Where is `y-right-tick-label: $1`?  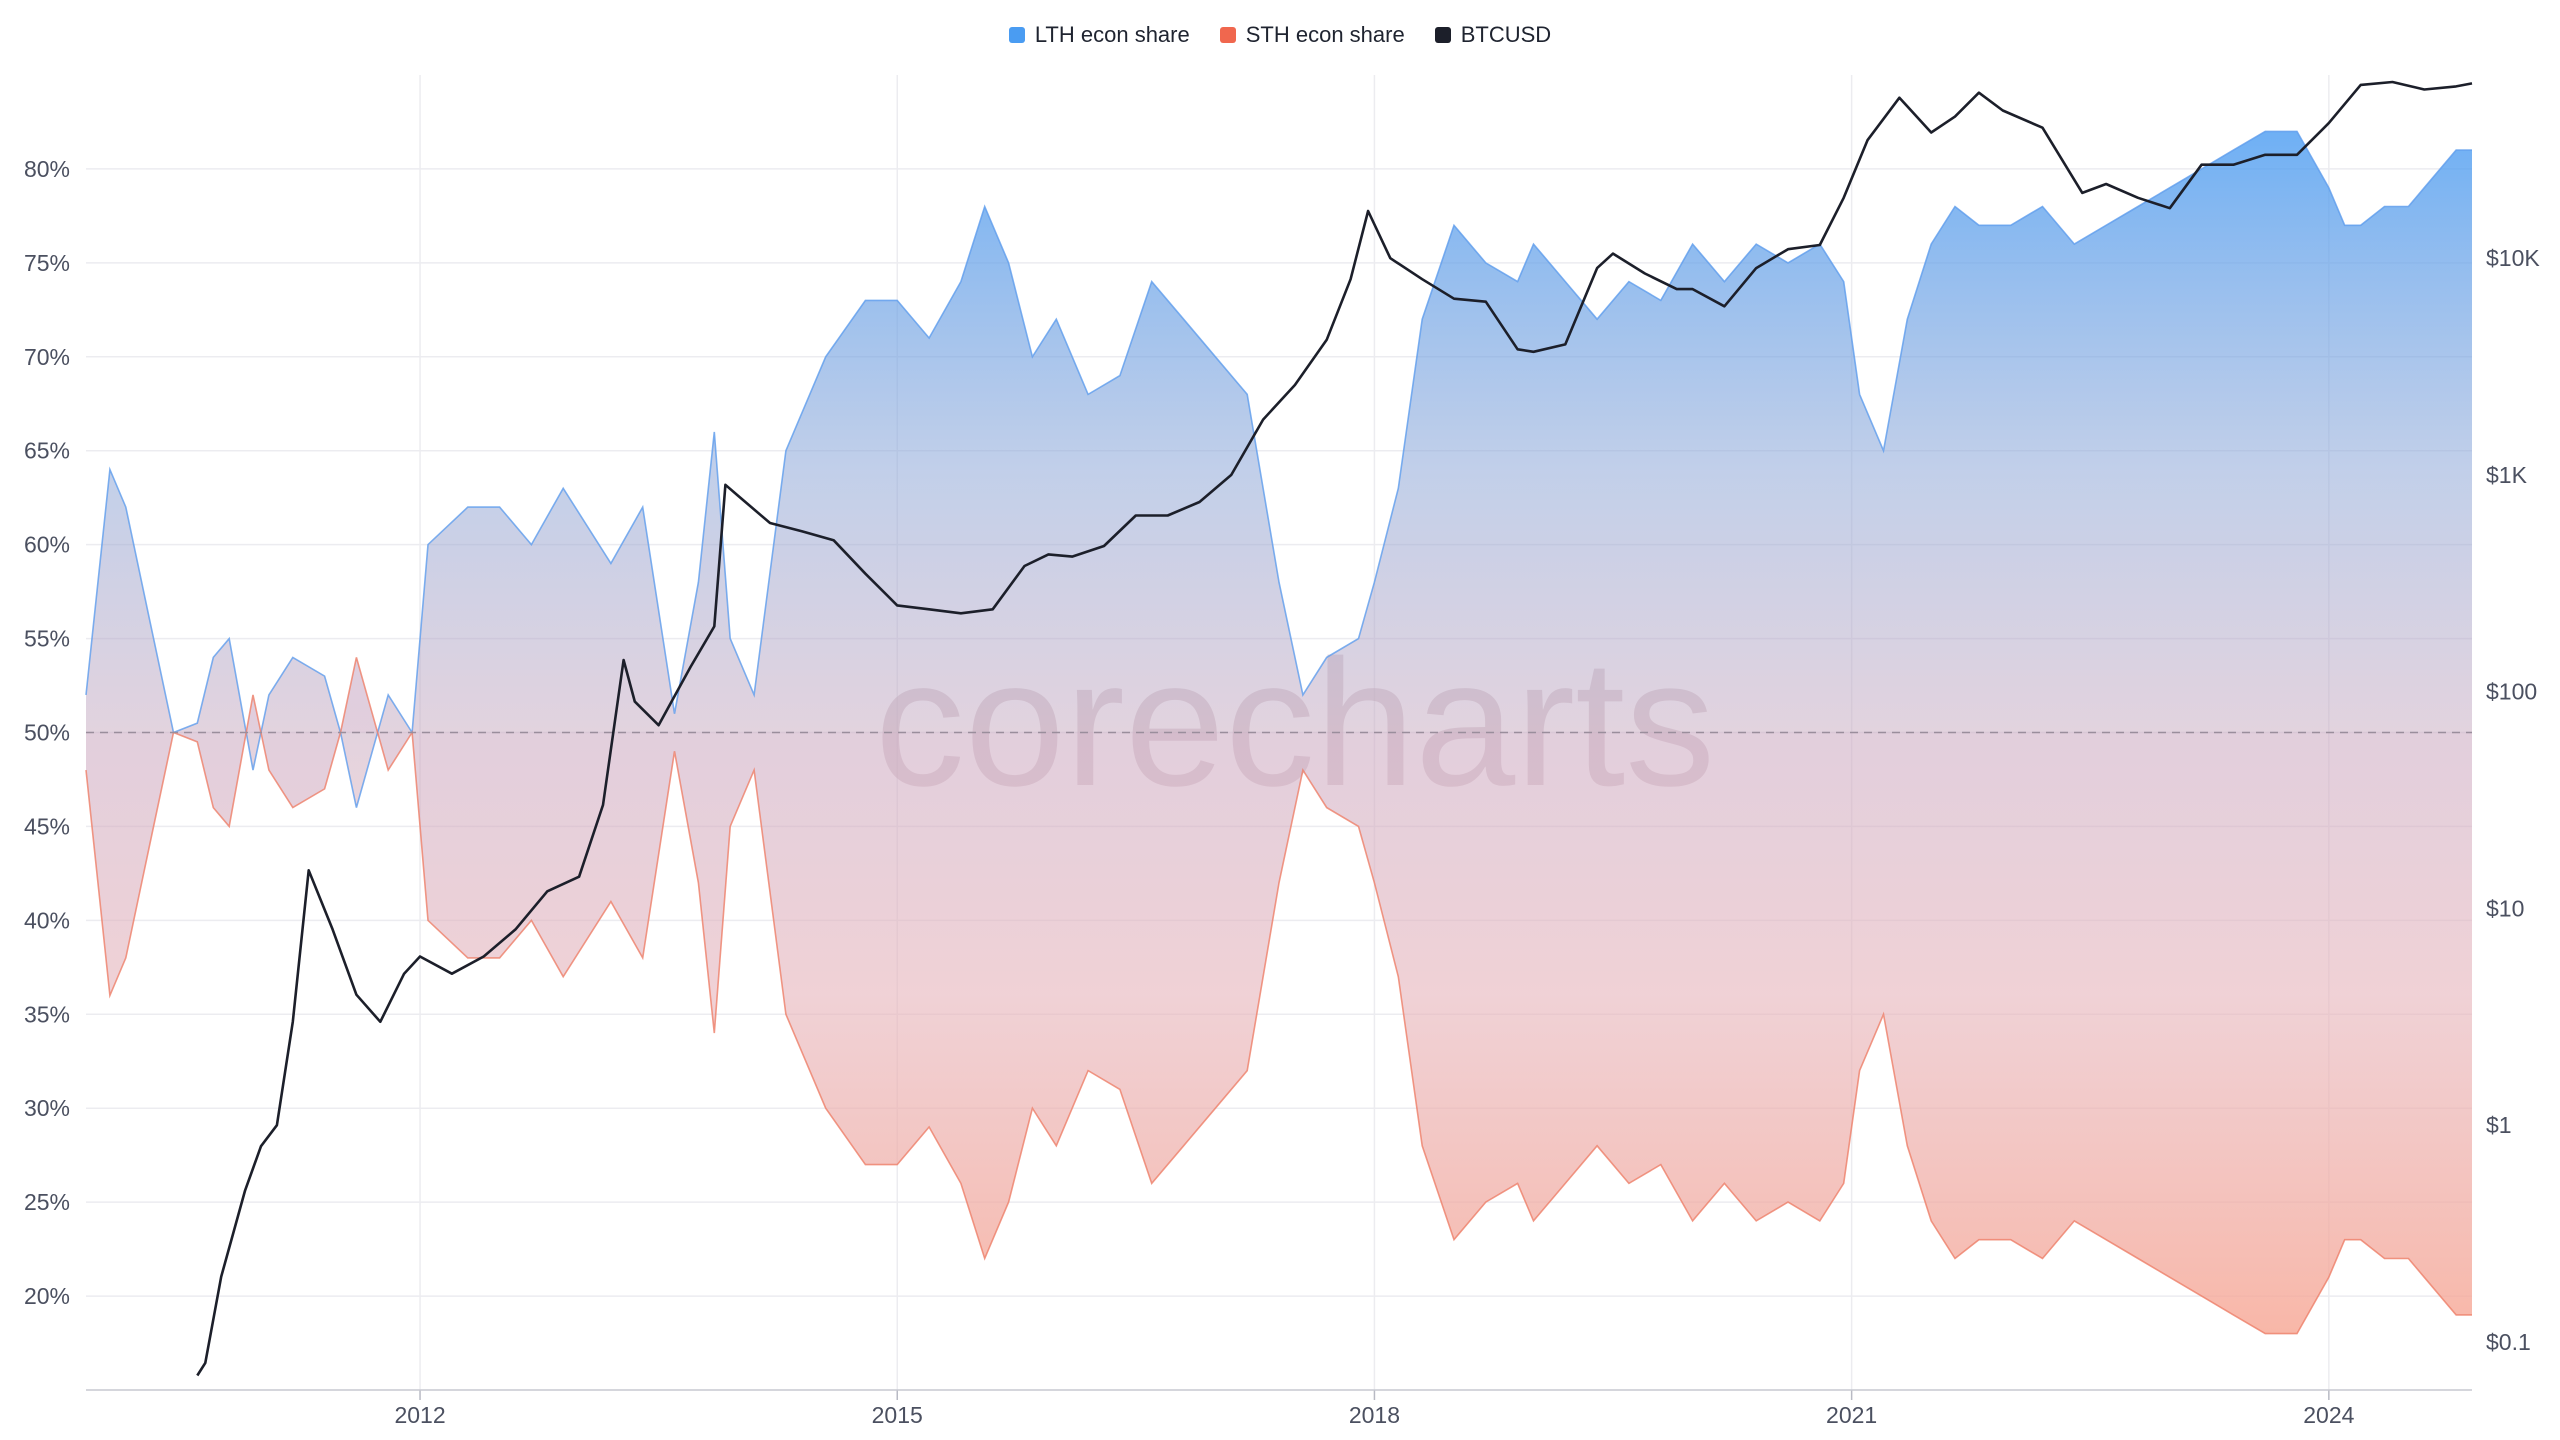 y-right-tick-label: $1 is located at coordinates (2499, 1125).